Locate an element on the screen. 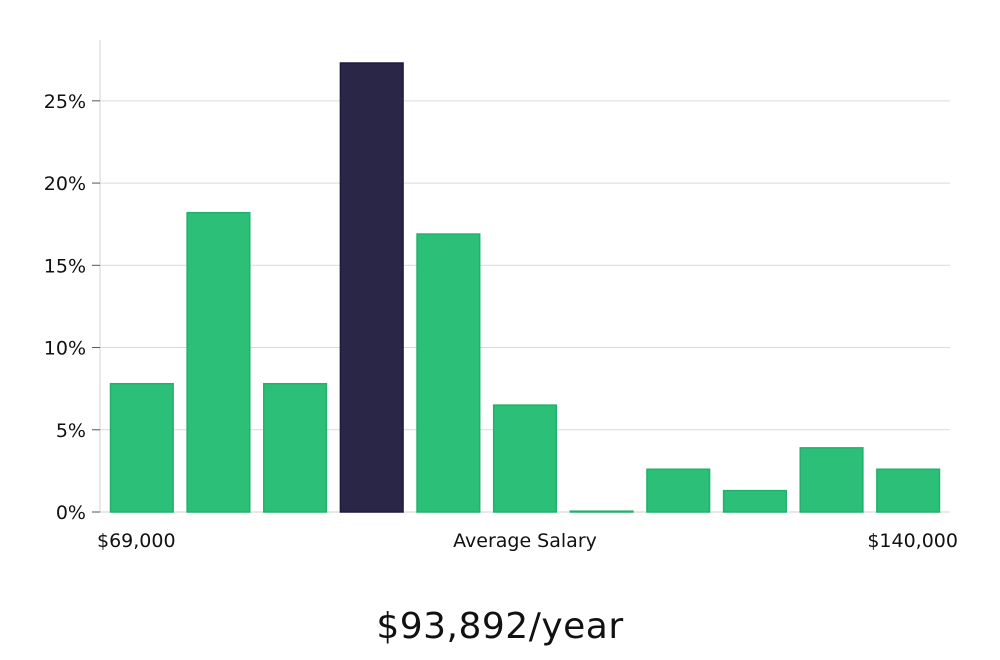  average-salary-value: $93,892/year is located at coordinates (500, 626).